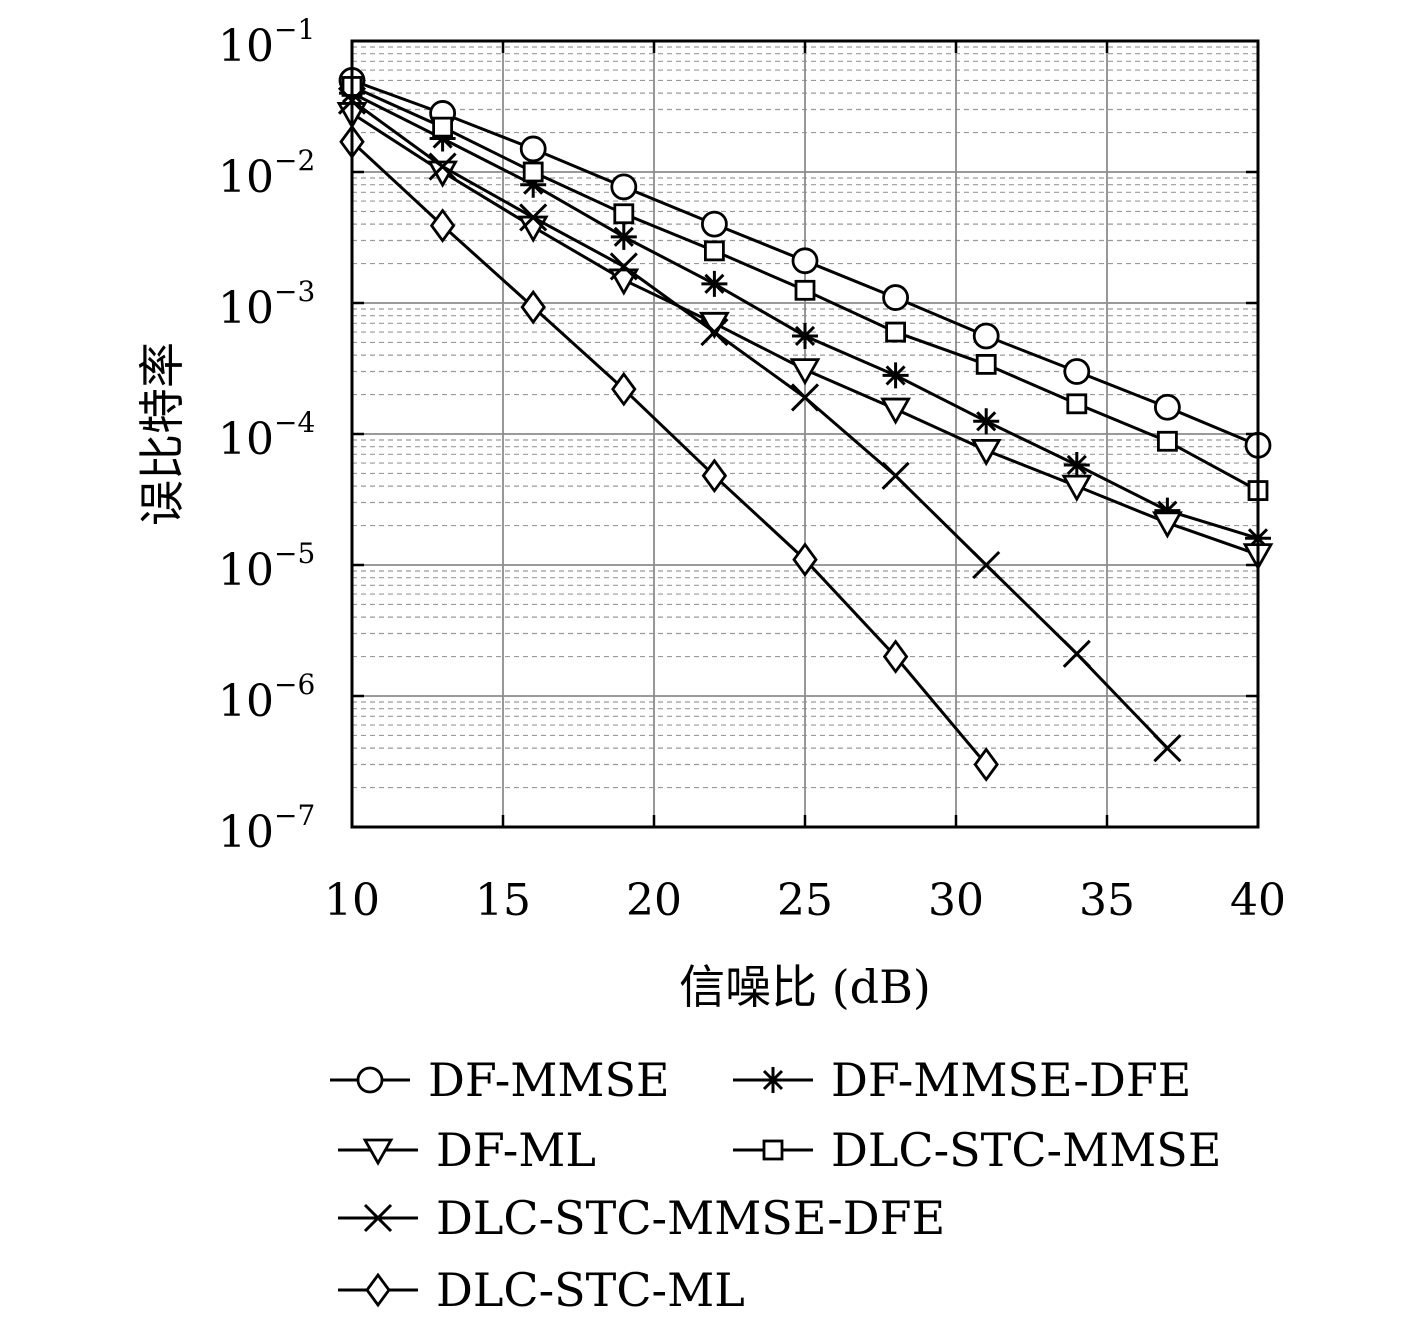 The image size is (1417, 1323). Describe the element at coordinates (805, 900) in the screenshot. I see `x-tick-label: 25` at that location.